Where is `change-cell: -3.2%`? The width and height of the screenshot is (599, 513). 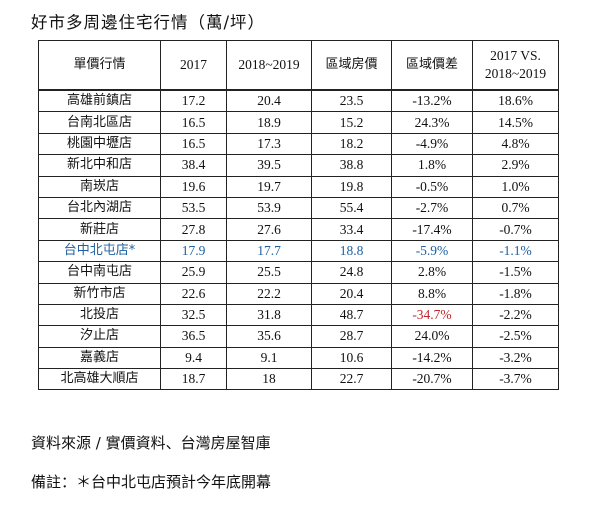 change-cell: -3.2% is located at coordinates (515, 358).